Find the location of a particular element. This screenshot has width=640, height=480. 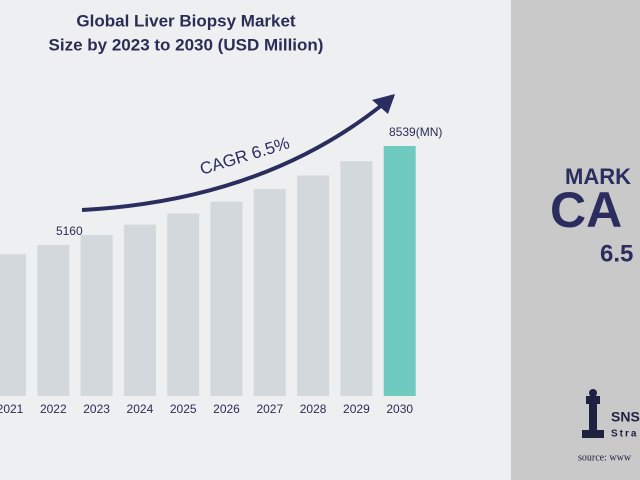

chart-title: Size by 2023 to 2030 (USD Million) is located at coordinates (186, 44).